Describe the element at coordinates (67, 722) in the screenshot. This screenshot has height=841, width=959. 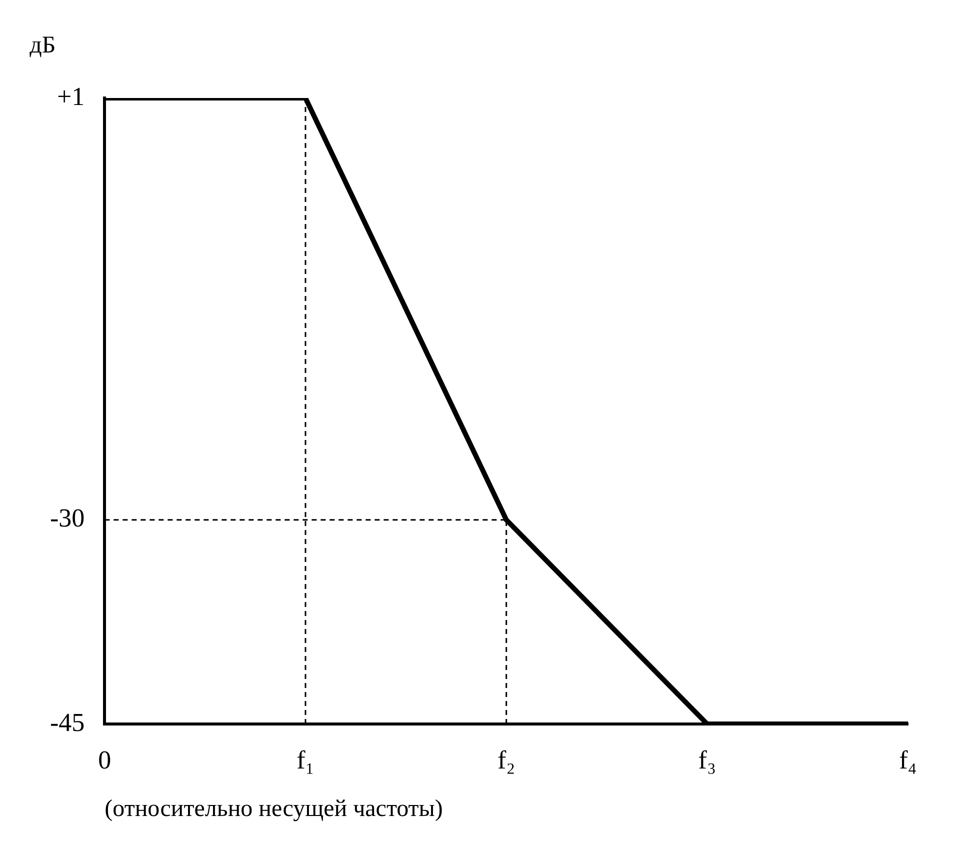
I see `y-tick-label: -45` at that location.